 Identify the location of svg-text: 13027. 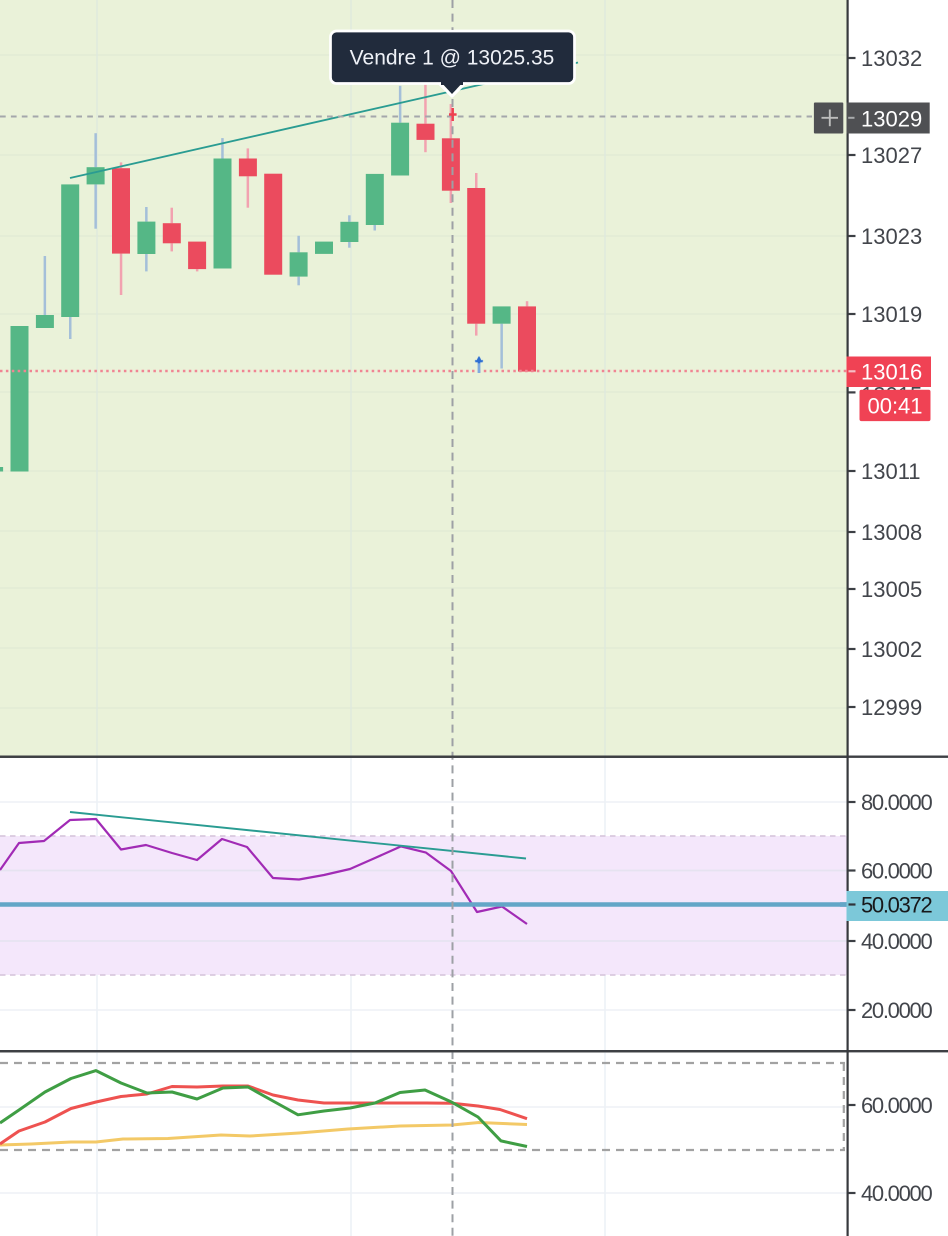
(891, 155).